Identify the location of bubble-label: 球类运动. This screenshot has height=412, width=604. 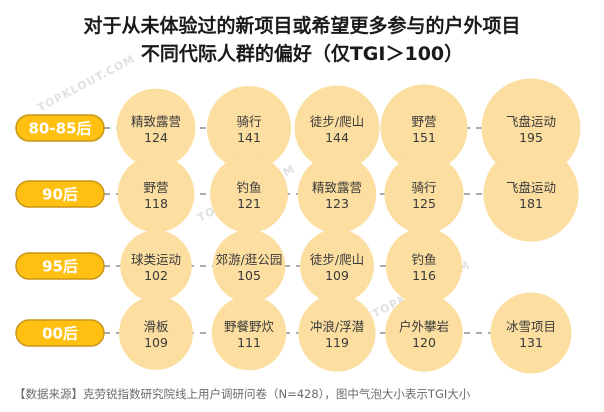
(156, 259).